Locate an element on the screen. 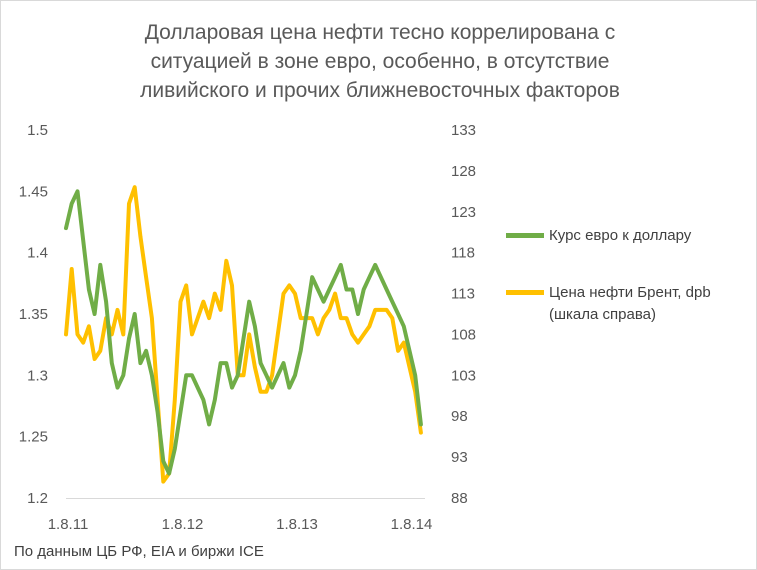 The image size is (757, 570). x-tick-label: 1.8.14 is located at coordinates (412, 524).